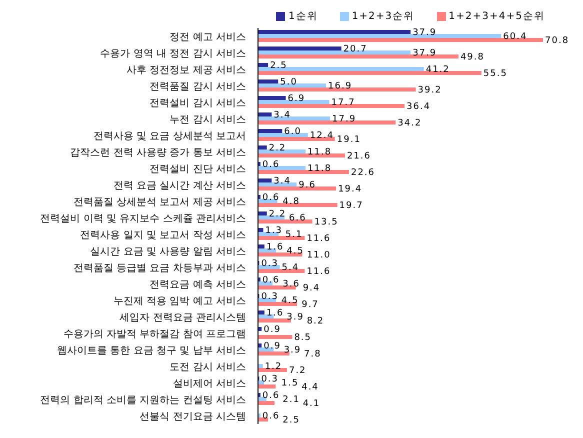  I want to click on data-label: 1.2, so click(273, 367).